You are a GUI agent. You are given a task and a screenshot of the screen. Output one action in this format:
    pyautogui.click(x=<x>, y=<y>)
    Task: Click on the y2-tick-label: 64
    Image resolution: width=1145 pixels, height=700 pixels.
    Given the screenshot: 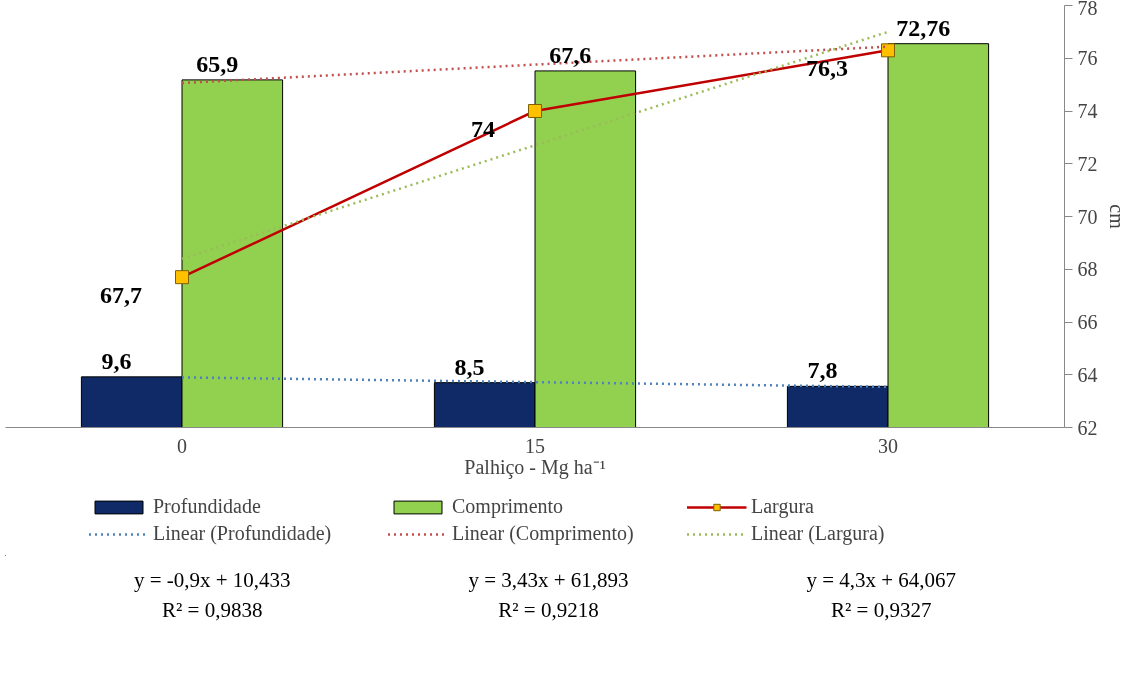 What is the action you would take?
    pyautogui.click(x=1087, y=374)
    